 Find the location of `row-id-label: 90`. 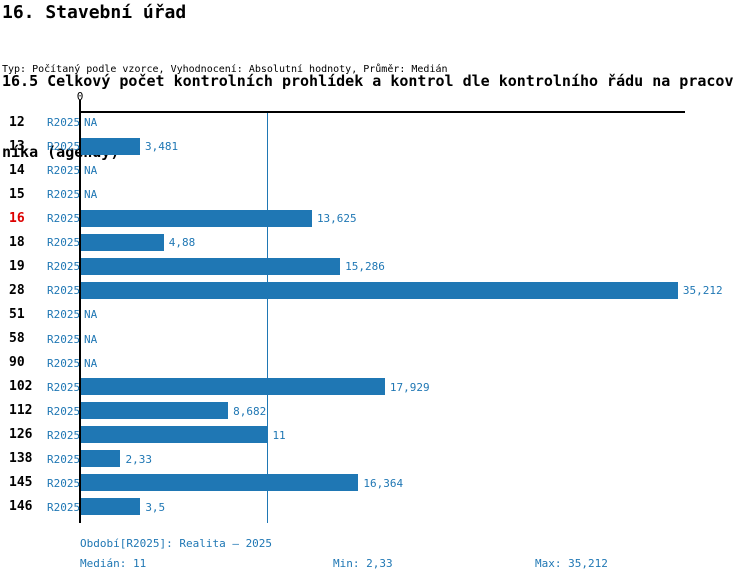

row-id-label: 90 is located at coordinates (17, 363).